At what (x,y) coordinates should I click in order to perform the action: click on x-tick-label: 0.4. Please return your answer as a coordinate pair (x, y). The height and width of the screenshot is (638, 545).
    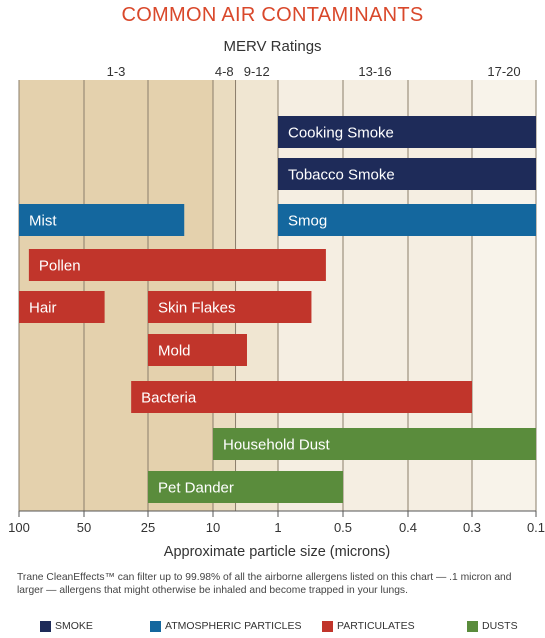
    Looking at the image, I should click on (408, 527).